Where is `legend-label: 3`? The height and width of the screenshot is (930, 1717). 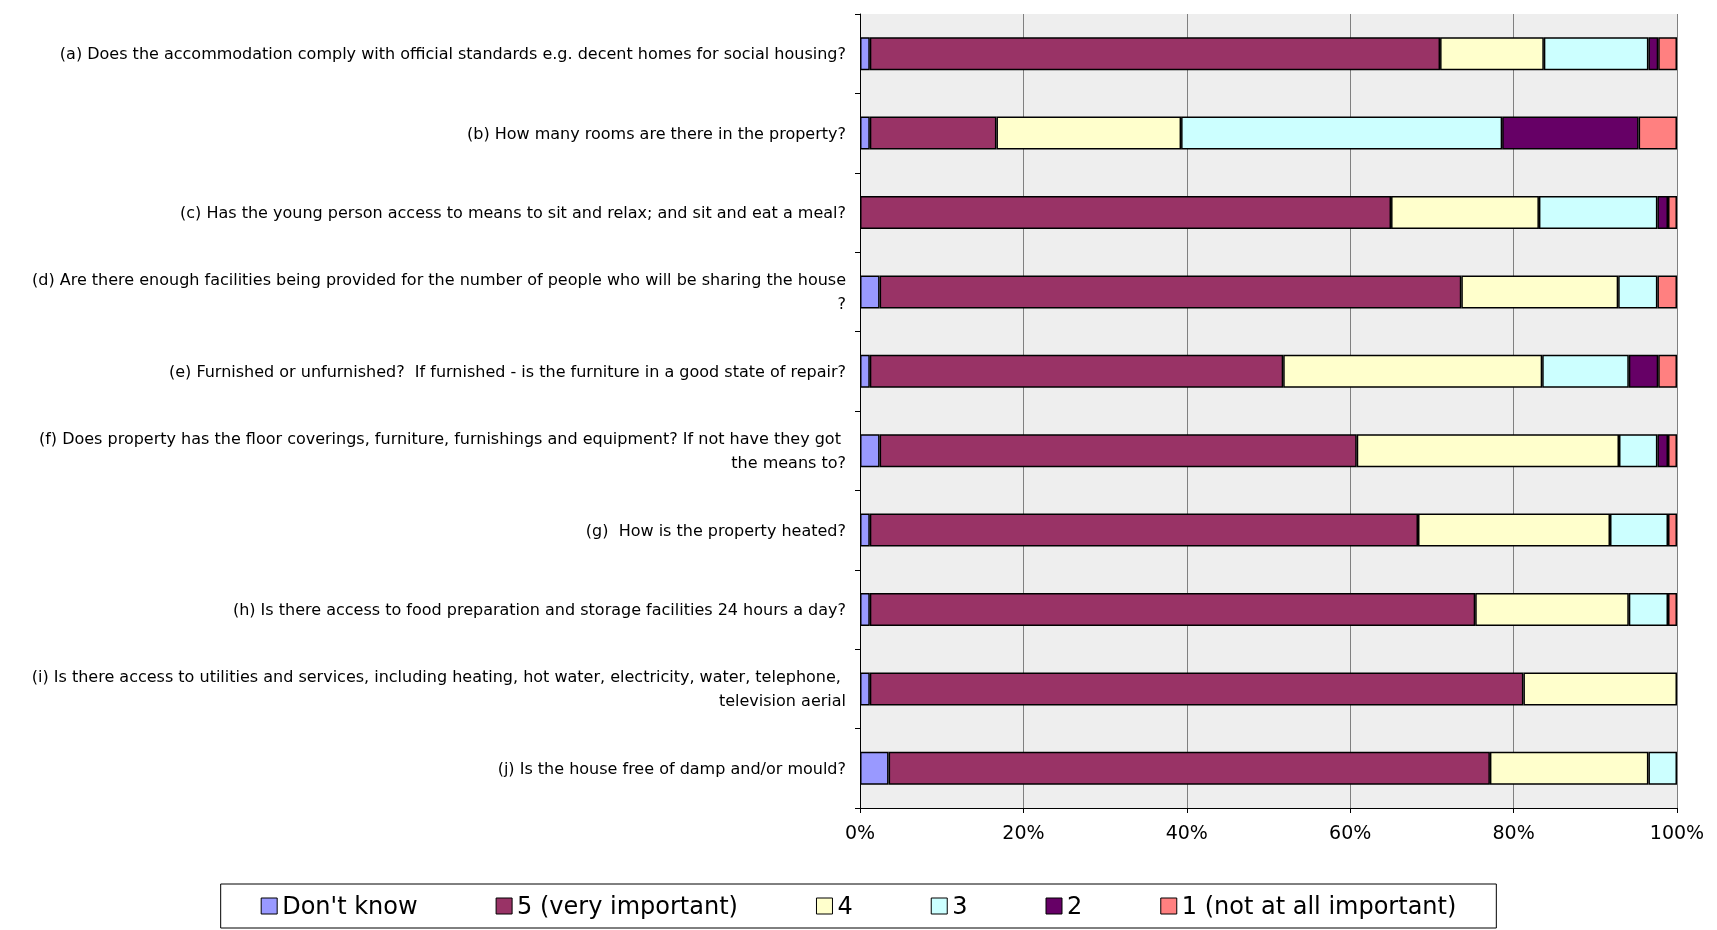
legend-label: 3 is located at coordinates (960, 906).